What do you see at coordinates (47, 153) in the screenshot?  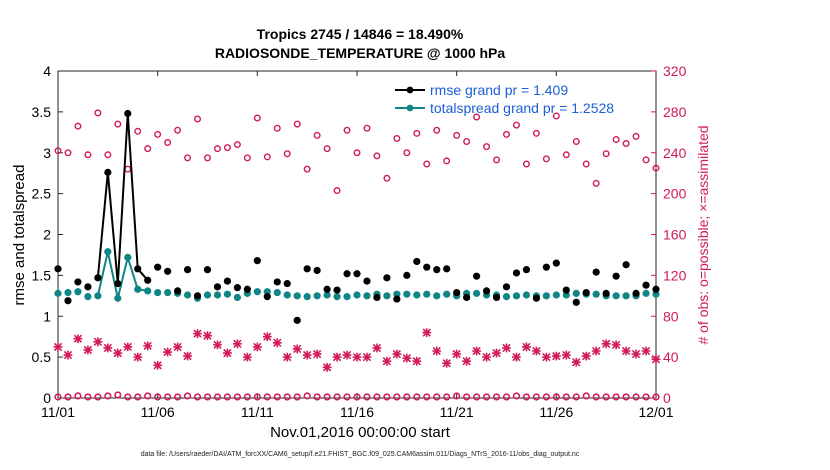 I see `y-tick-label: 3` at bounding box center [47, 153].